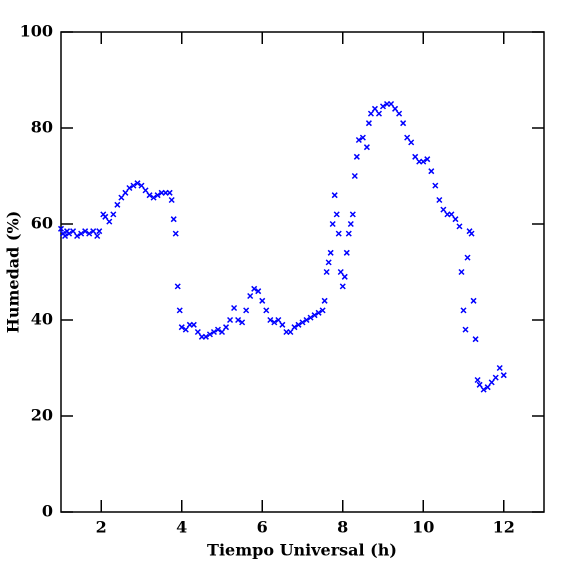 The image size is (574, 578). What do you see at coordinates (302, 550) in the screenshot?
I see `x-axis-label: Tiempo Universal (h)` at bounding box center [302, 550].